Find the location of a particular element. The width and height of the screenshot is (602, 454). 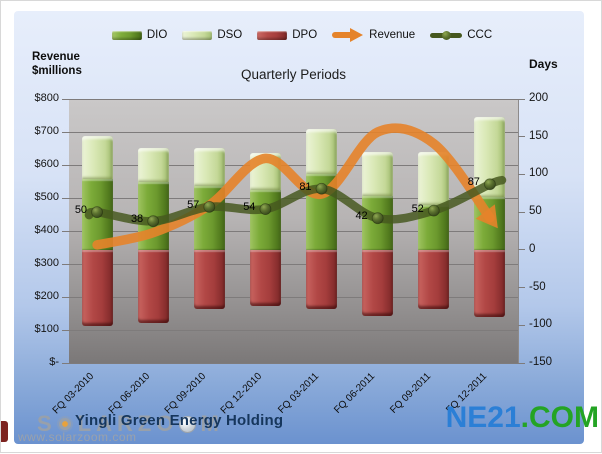

solarzoom-watermark: S LARZO M is located at coordinates (130, 423).